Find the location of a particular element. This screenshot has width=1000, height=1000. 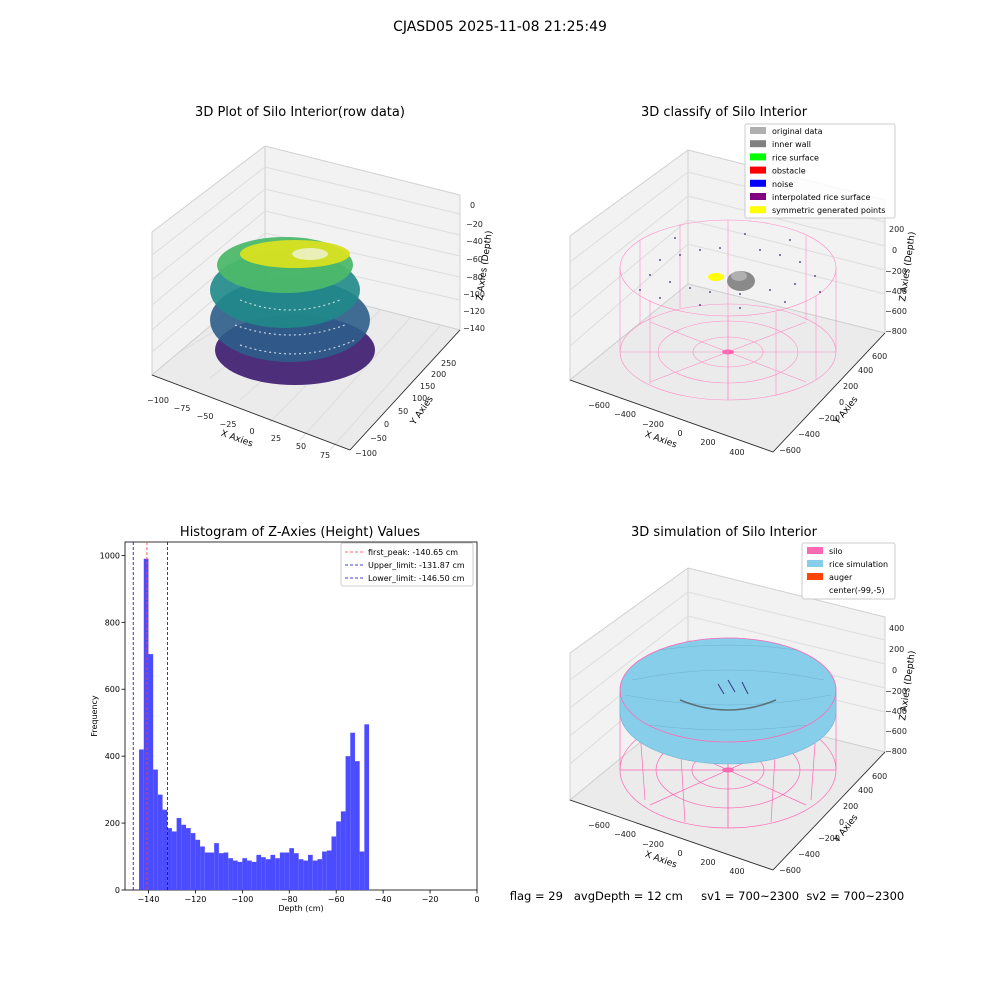

histogram-legend-label: Upper_limit: -131.87 cm is located at coordinates (416, 565).